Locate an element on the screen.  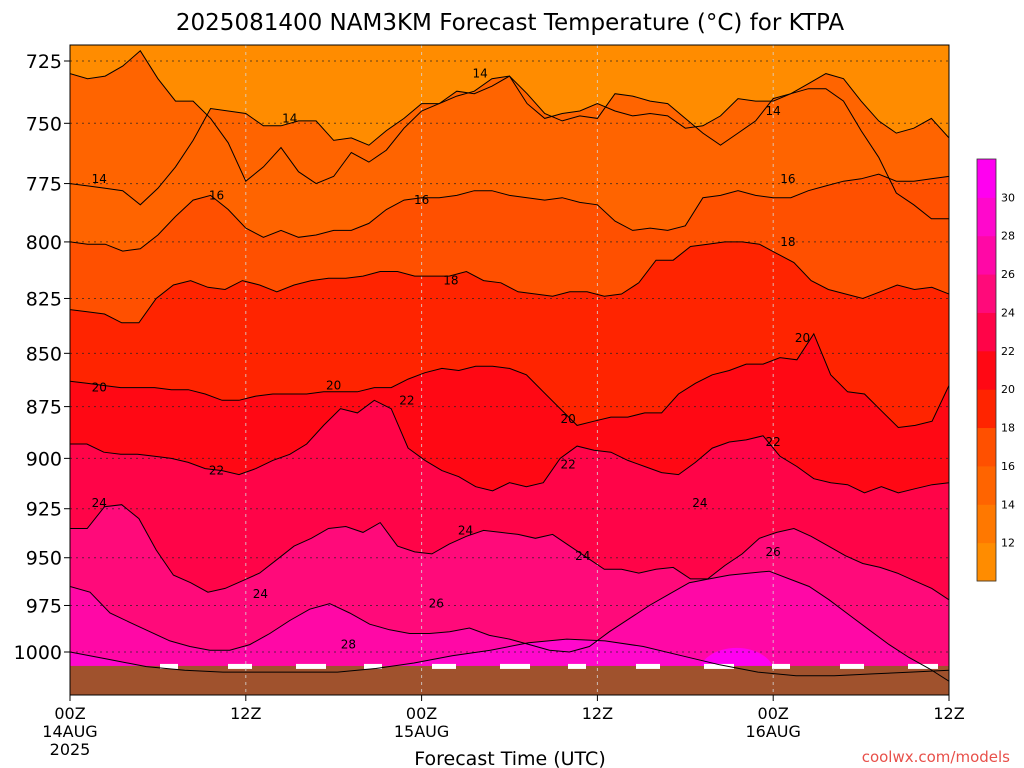
y-tick-label: 800 is located at coordinates (44, 243).